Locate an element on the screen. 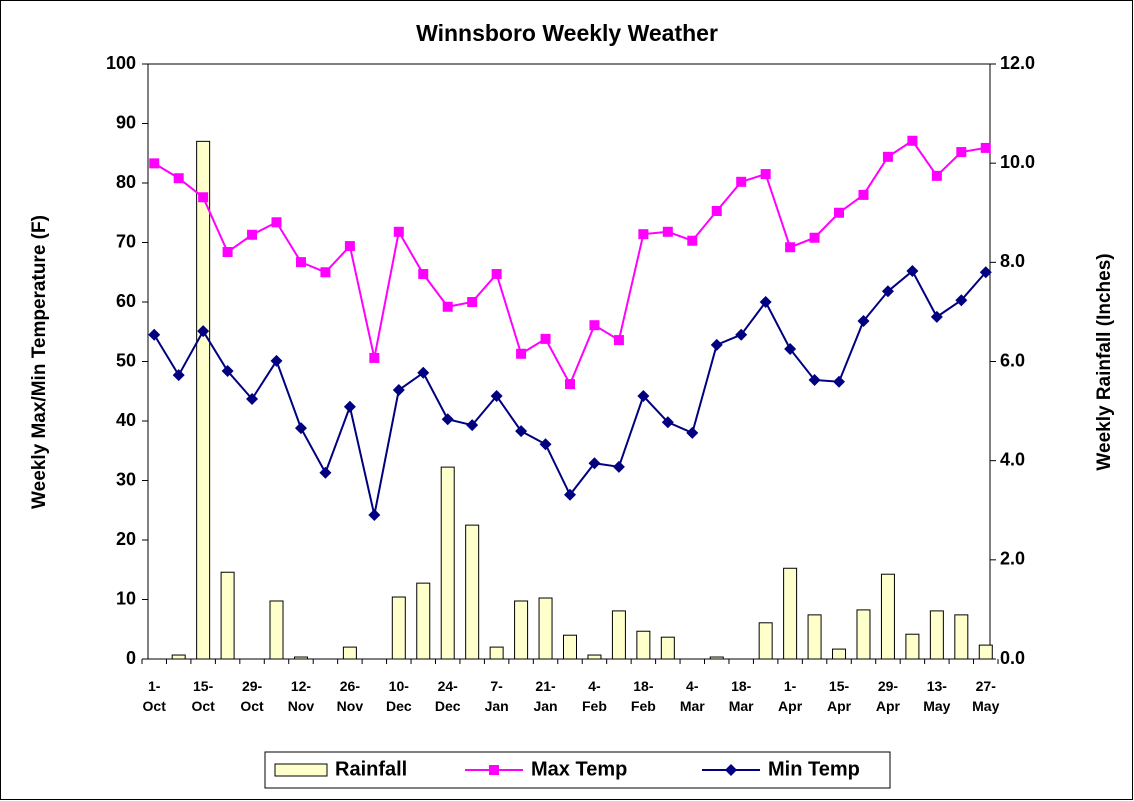 This screenshot has width=1134, height=801. x-tick-label: 15-Apr is located at coordinates (839, 696).